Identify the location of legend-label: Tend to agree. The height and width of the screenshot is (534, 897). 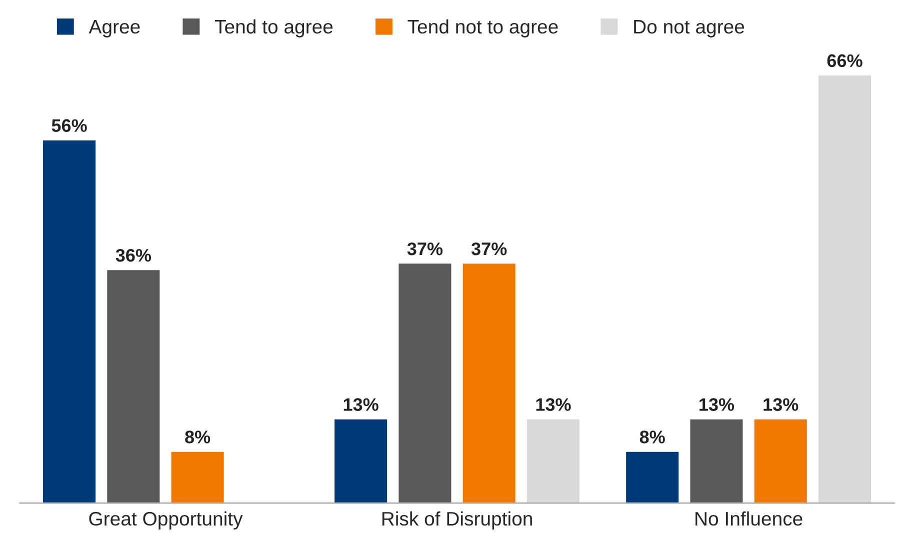
(273, 28).